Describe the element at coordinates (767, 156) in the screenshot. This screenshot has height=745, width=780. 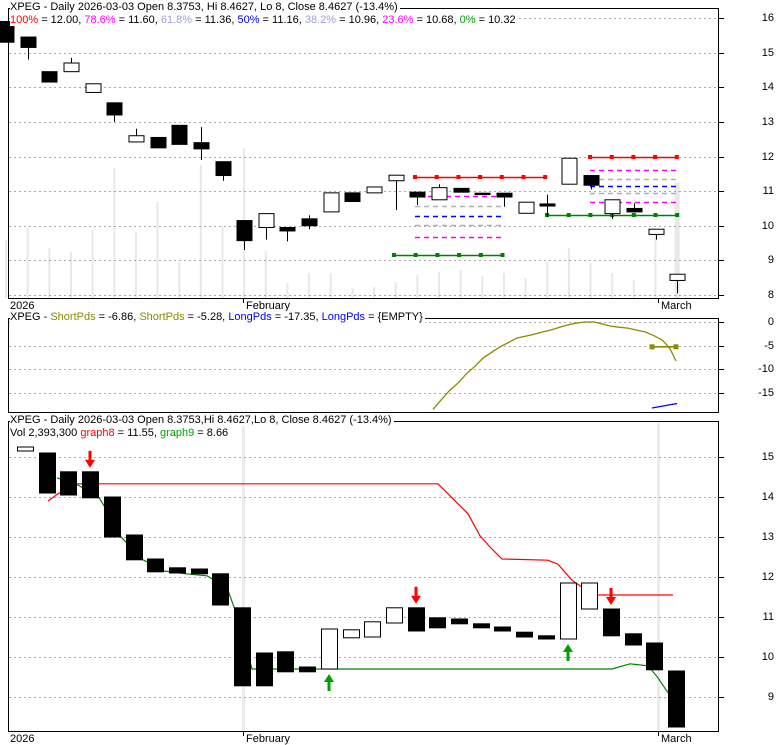
I see `y-axis-label: 12` at that location.